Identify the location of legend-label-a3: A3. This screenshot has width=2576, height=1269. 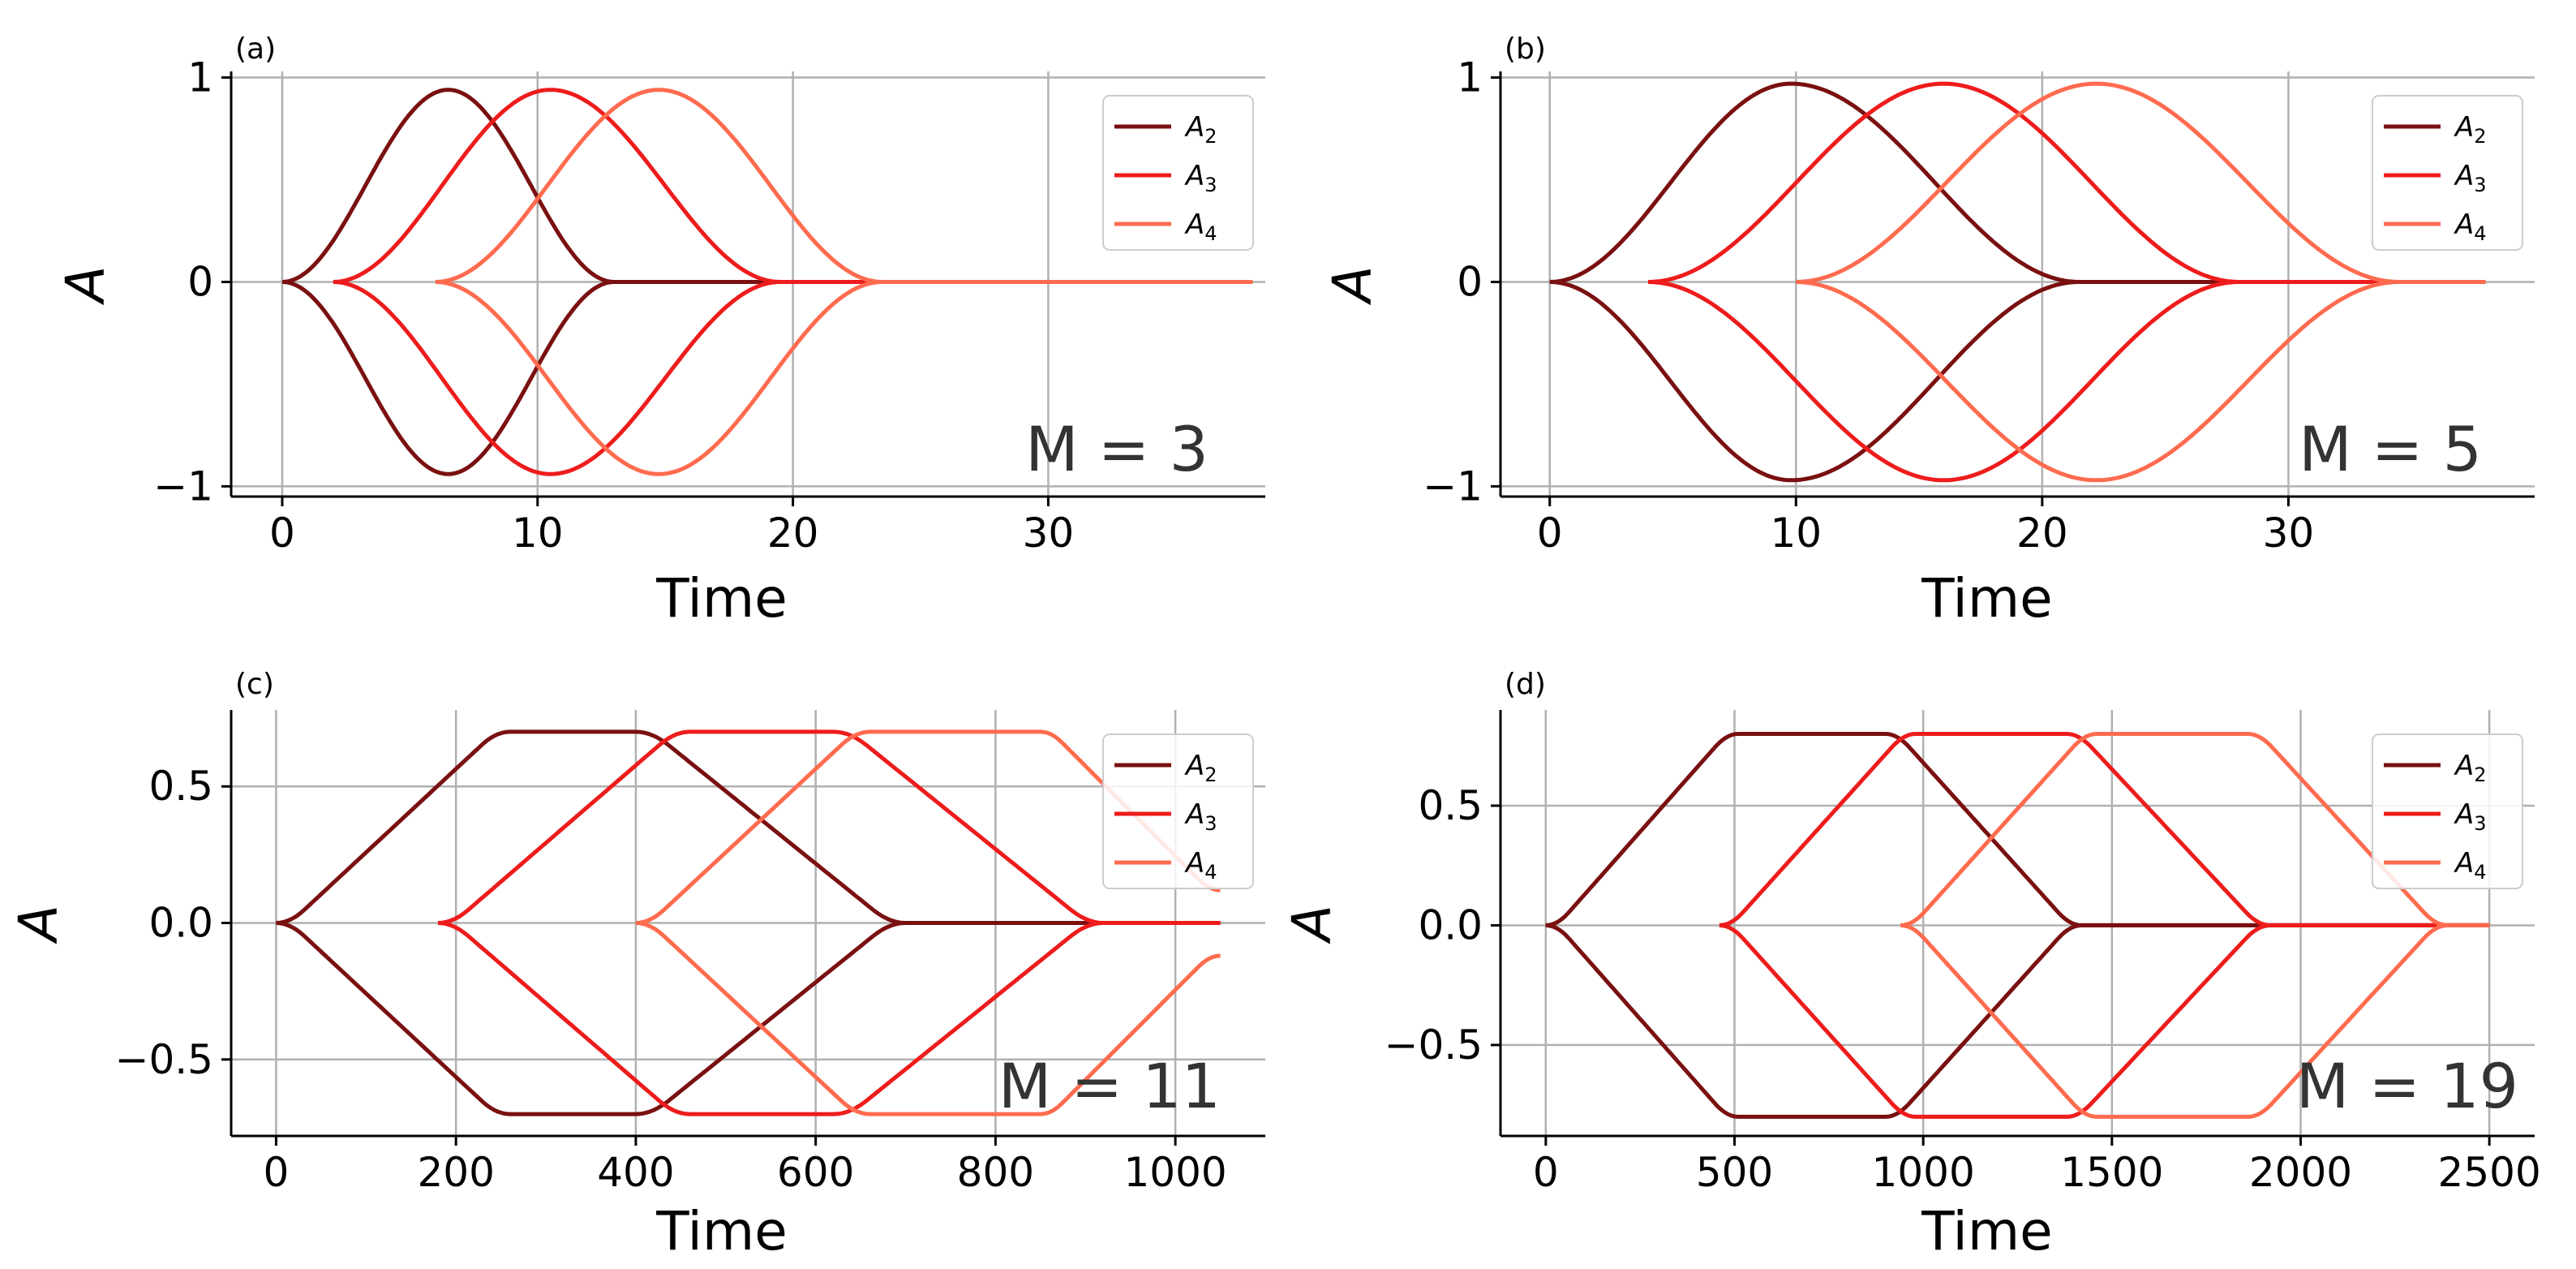
(2470, 816).